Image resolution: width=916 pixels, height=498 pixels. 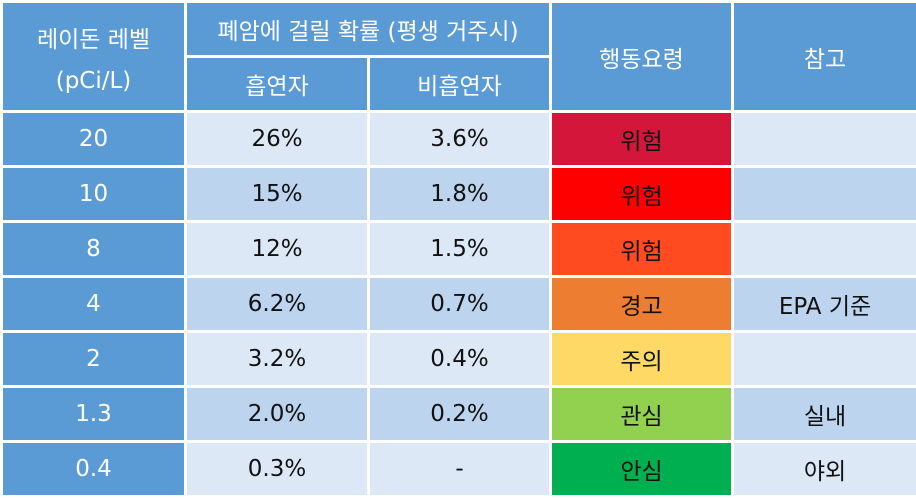 What do you see at coordinates (823, 304) in the screenshot?
I see `note-cell: EPA 기준` at bounding box center [823, 304].